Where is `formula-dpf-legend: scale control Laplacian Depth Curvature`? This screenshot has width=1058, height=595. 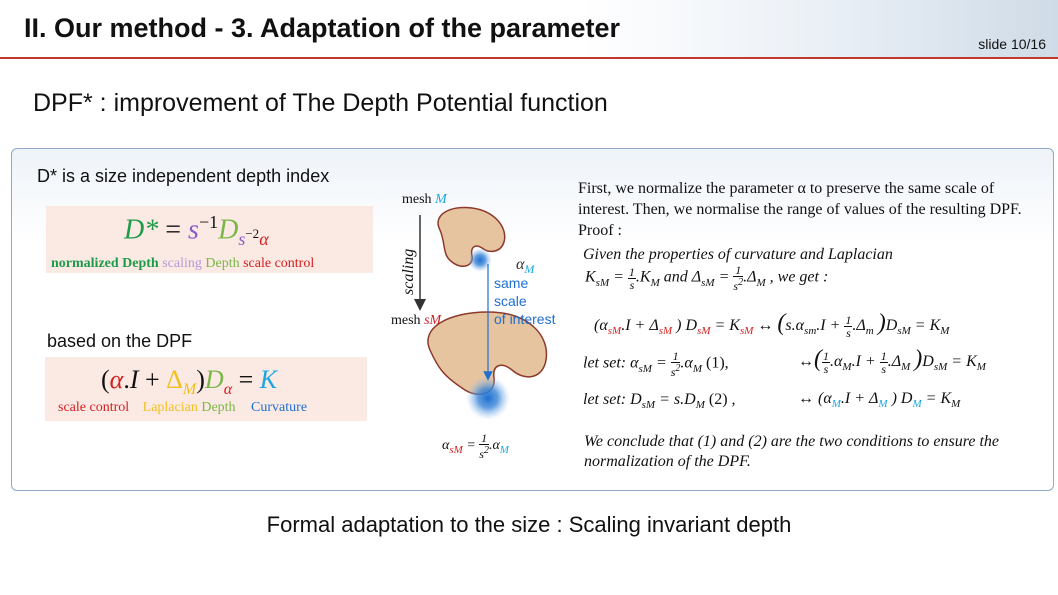
formula-dpf-legend: scale control Laplacian Depth Curvature is located at coordinates (210, 408).